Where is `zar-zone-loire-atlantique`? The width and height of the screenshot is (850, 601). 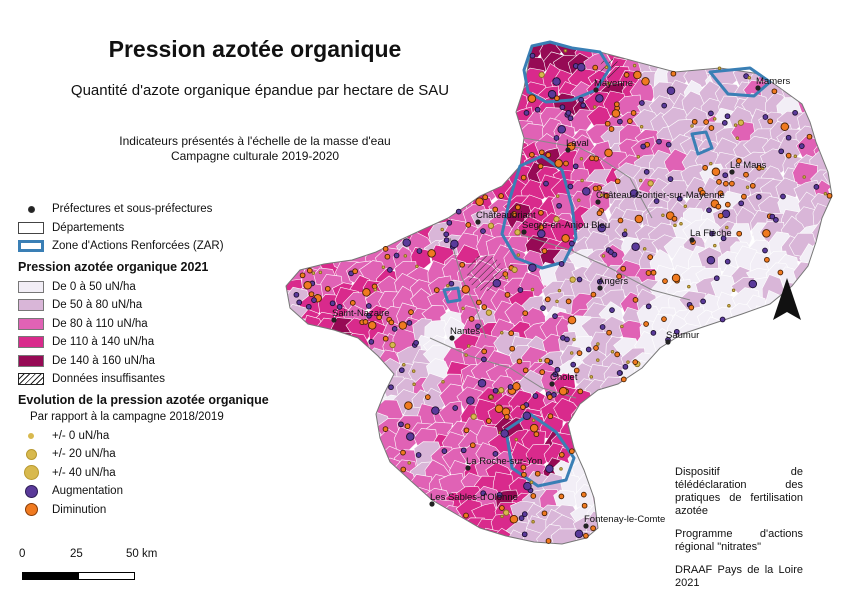
zar-zone-loire-atlantique is located at coordinates (452, 295).